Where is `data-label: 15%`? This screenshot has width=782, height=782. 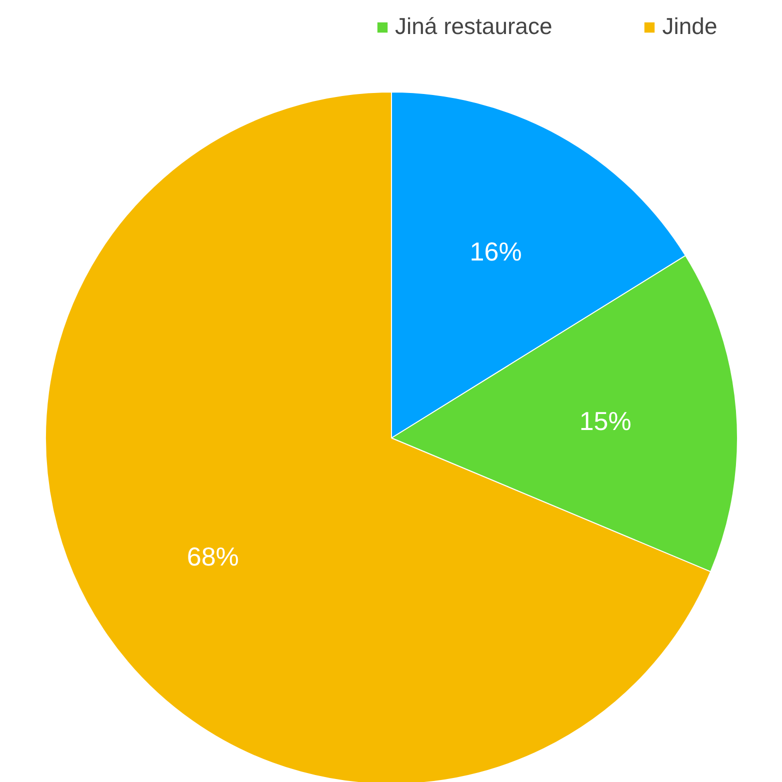 data-label: 15% is located at coordinates (605, 421).